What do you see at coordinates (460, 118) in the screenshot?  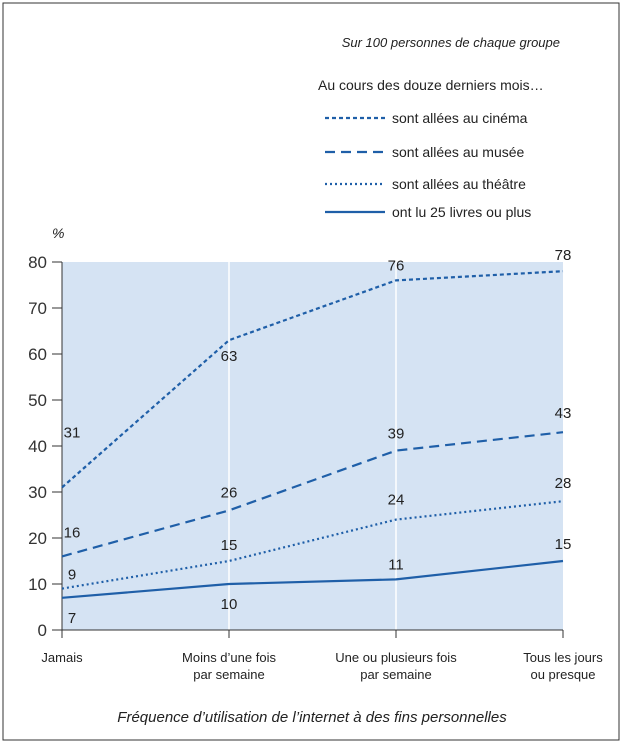 I see `legend-label: sont allées au cinéma` at bounding box center [460, 118].